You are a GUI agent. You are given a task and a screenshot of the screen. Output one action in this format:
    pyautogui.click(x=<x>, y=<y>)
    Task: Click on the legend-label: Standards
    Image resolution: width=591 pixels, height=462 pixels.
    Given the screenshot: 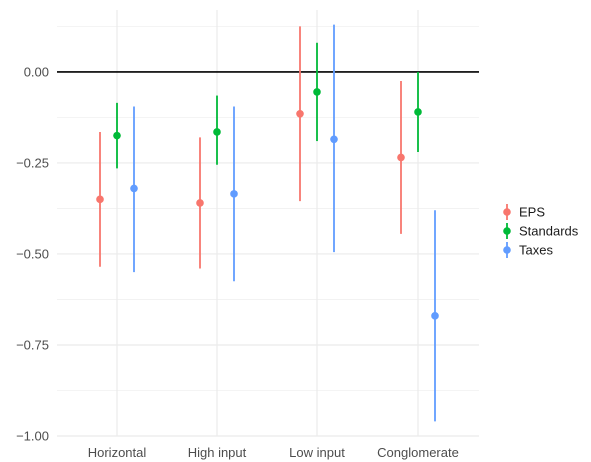 What is the action you would take?
    pyautogui.click(x=549, y=231)
    